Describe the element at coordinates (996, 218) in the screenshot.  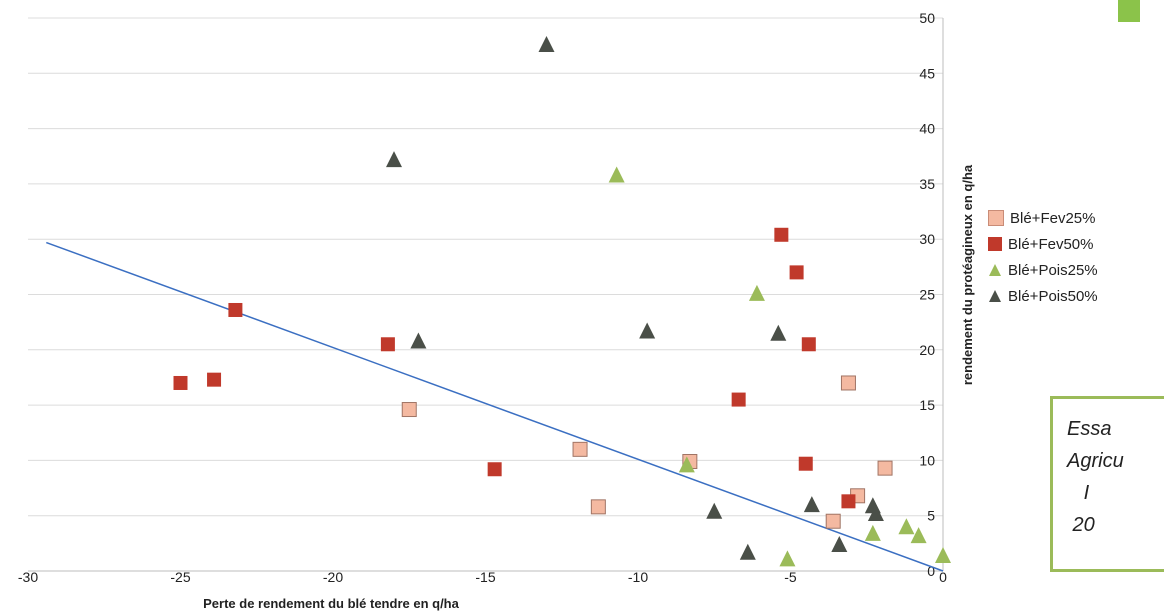
I see `legend-marker-ble-fev25` at that location.